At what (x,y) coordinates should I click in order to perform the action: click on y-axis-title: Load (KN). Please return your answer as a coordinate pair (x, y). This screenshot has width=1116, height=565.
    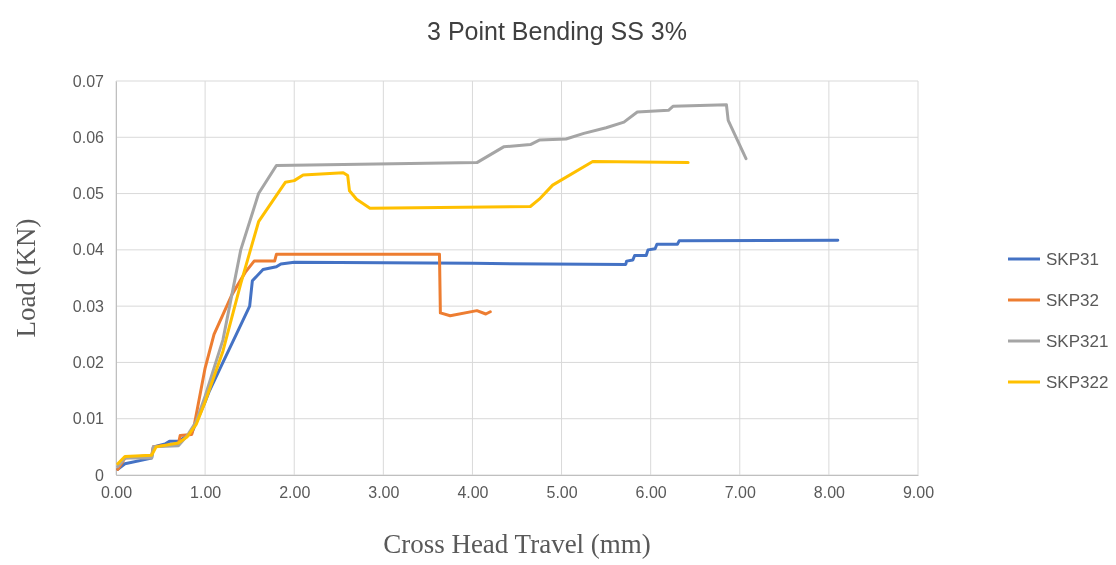
    Looking at the image, I should click on (26, 278).